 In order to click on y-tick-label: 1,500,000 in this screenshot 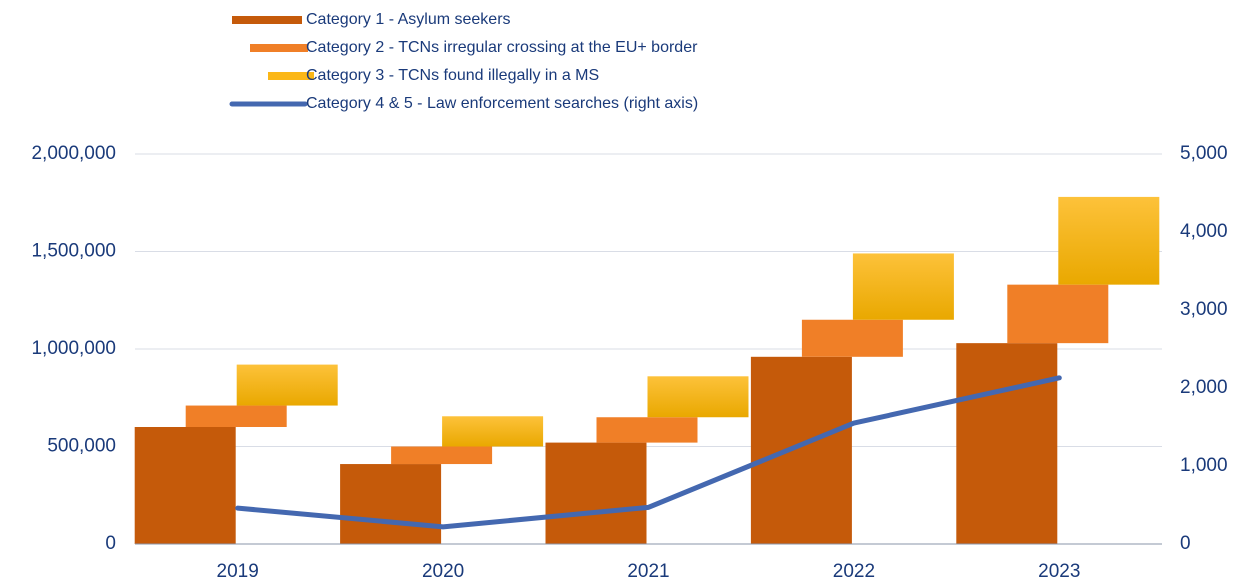, I will do `click(73, 251)`.